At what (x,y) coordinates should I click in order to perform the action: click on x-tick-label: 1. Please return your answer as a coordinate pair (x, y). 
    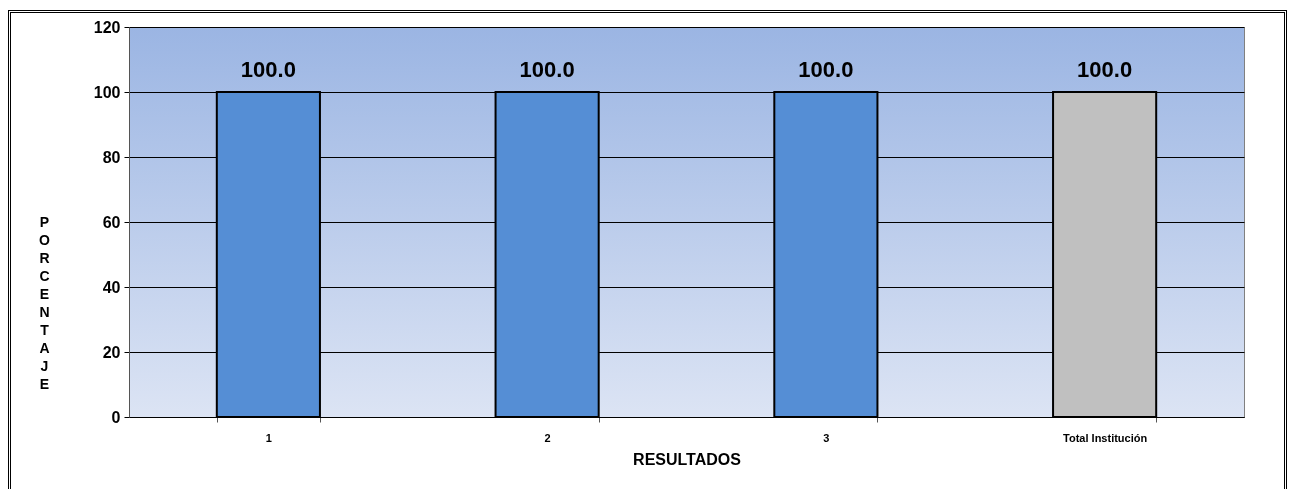
    Looking at the image, I should click on (268, 437).